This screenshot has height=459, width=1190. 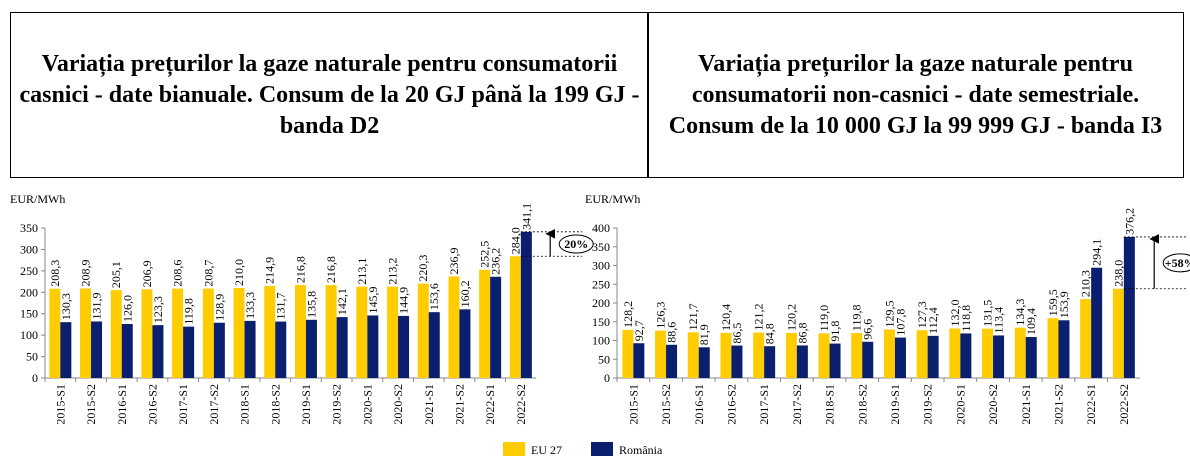 What do you see at coordinates (1129, 221) in the screenshot?
I see `value-label: 376,2` at bounding box center [1129, 221].